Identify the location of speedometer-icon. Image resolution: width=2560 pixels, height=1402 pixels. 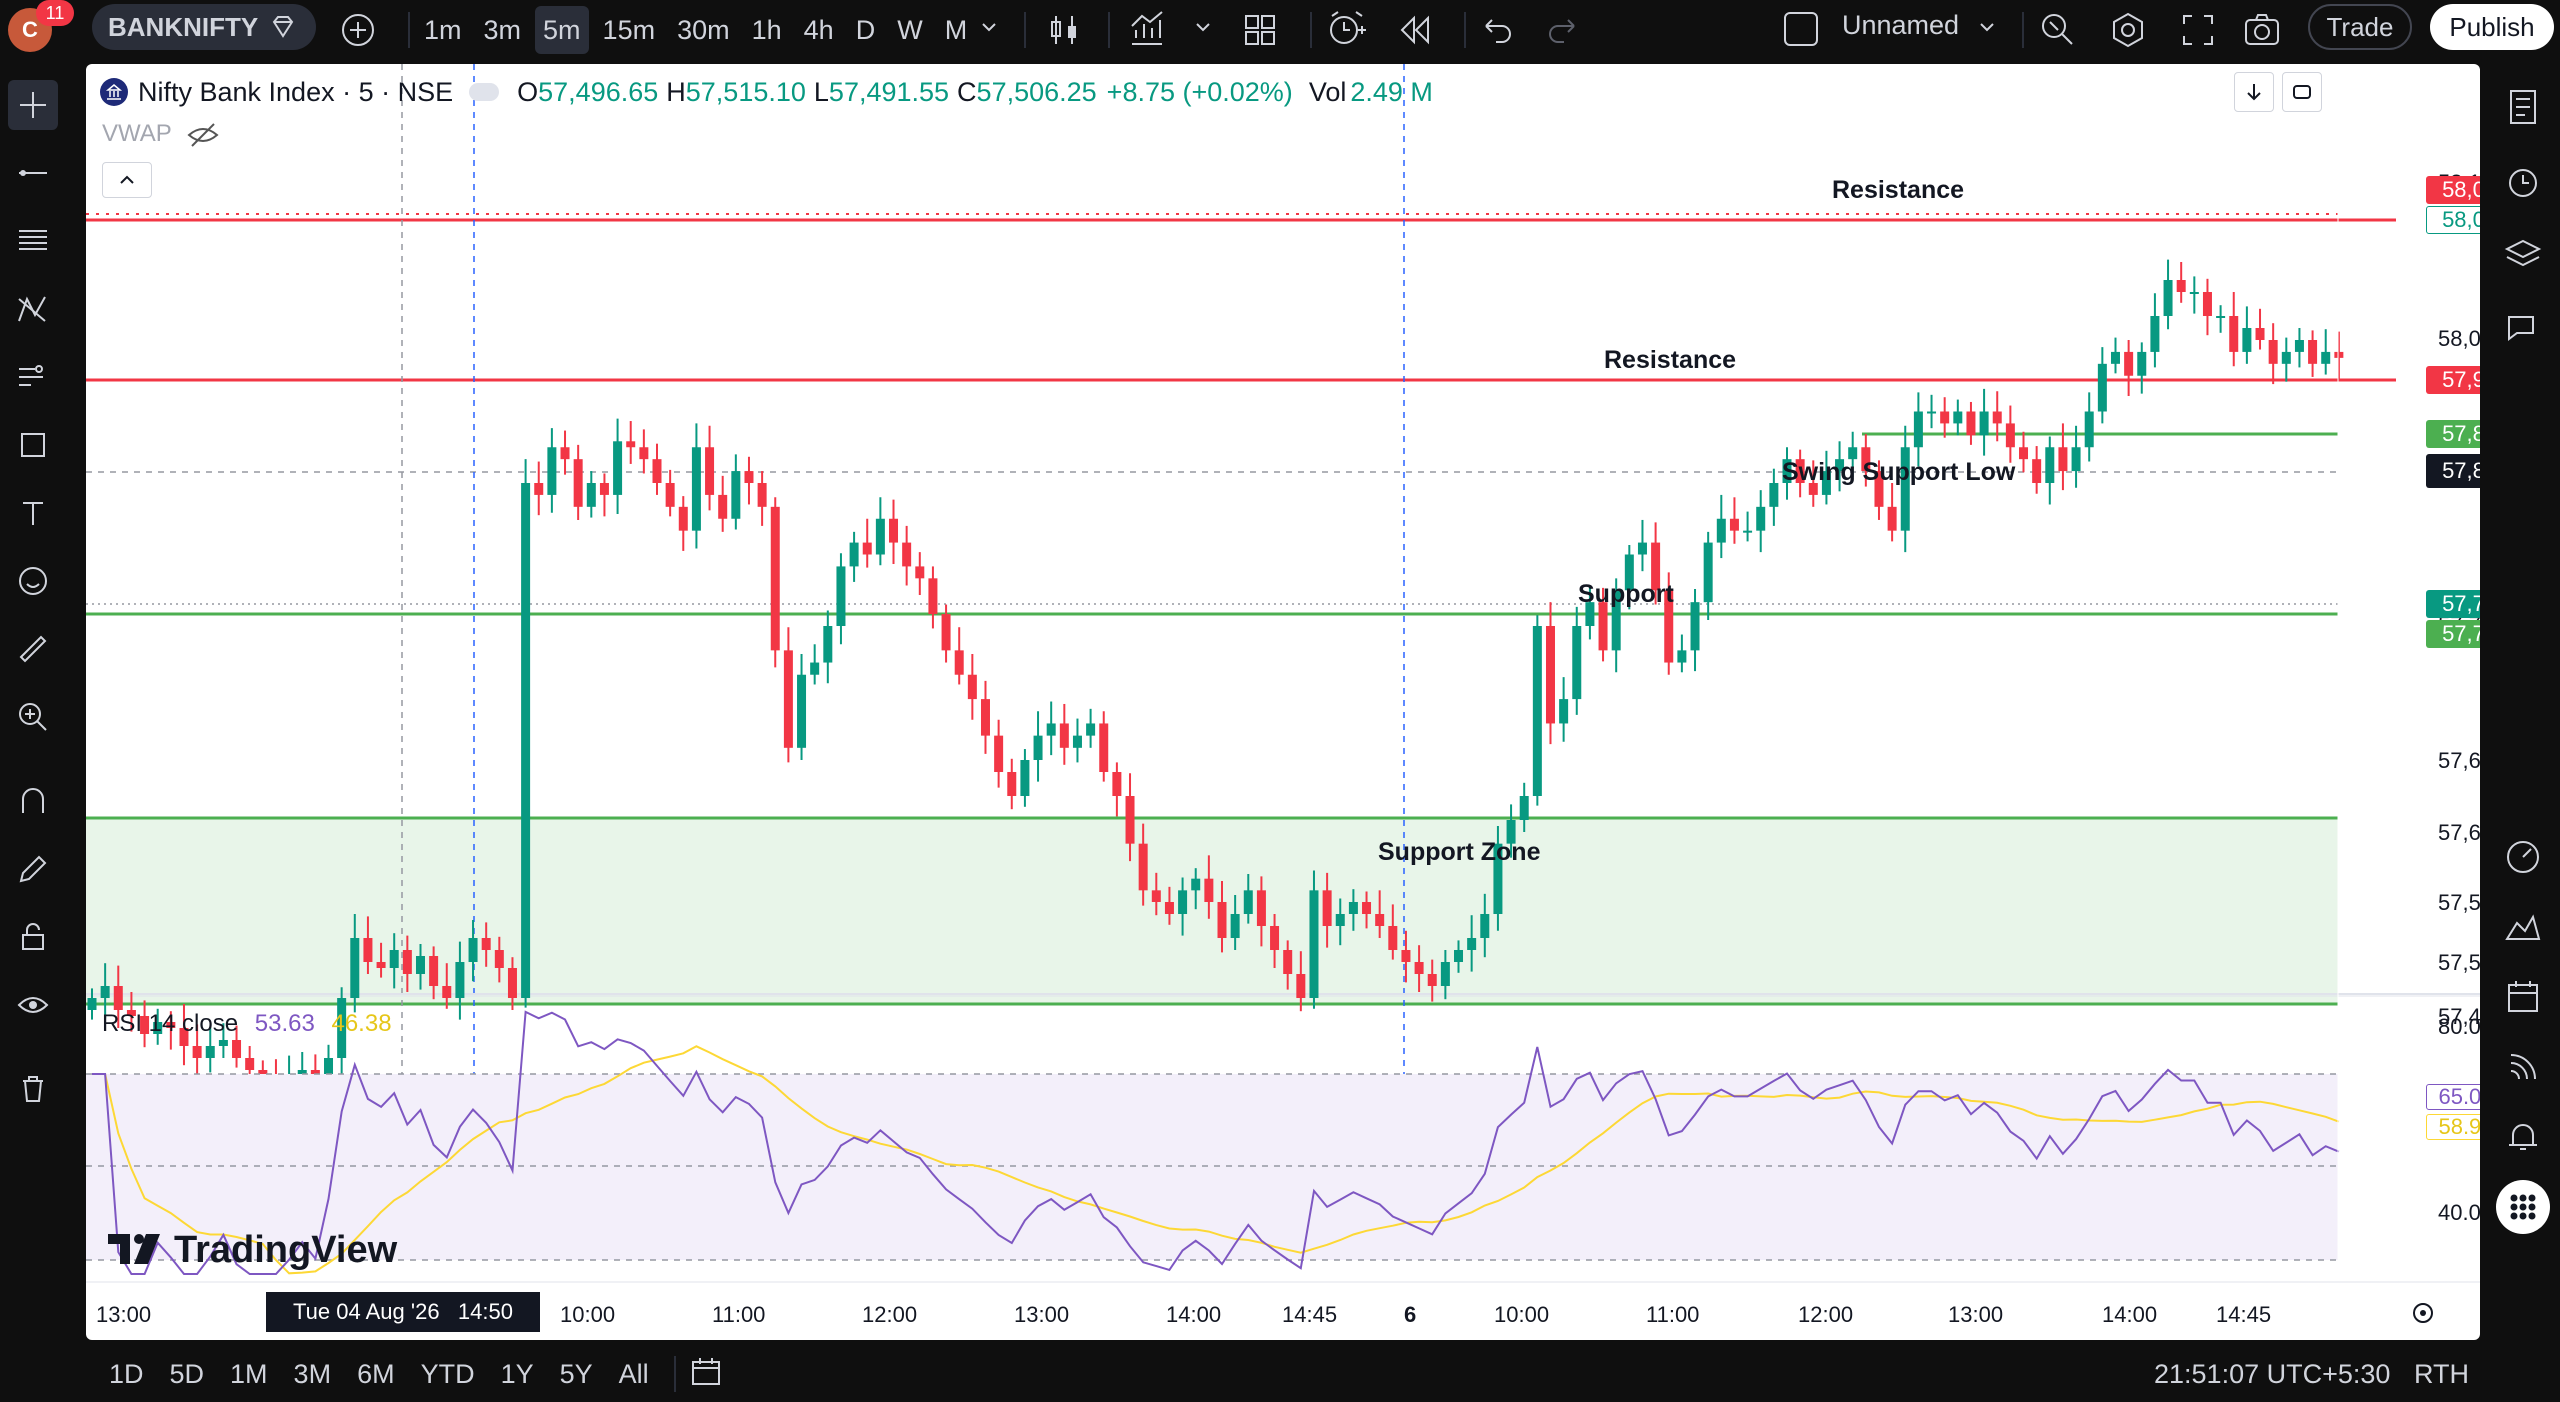
(2523, 857).